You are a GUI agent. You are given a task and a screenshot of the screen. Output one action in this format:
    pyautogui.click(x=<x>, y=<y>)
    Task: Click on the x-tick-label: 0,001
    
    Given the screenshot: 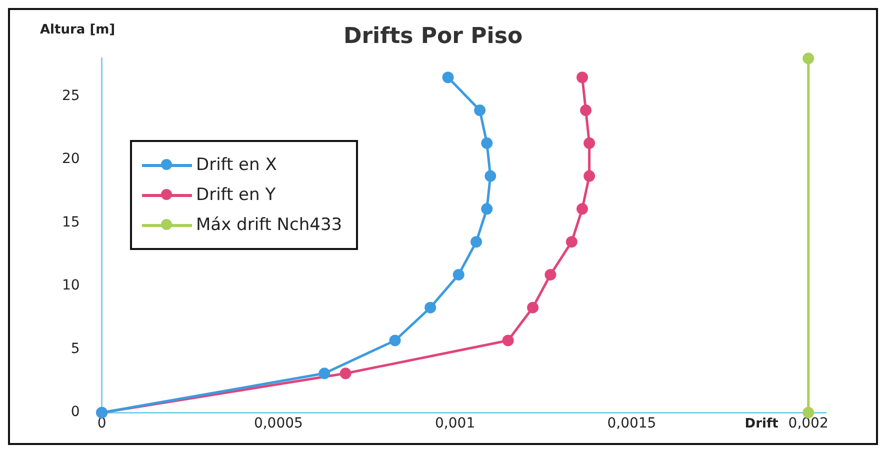 What is the action you would take?
    pyautogui.click(x=455, y=424)
    